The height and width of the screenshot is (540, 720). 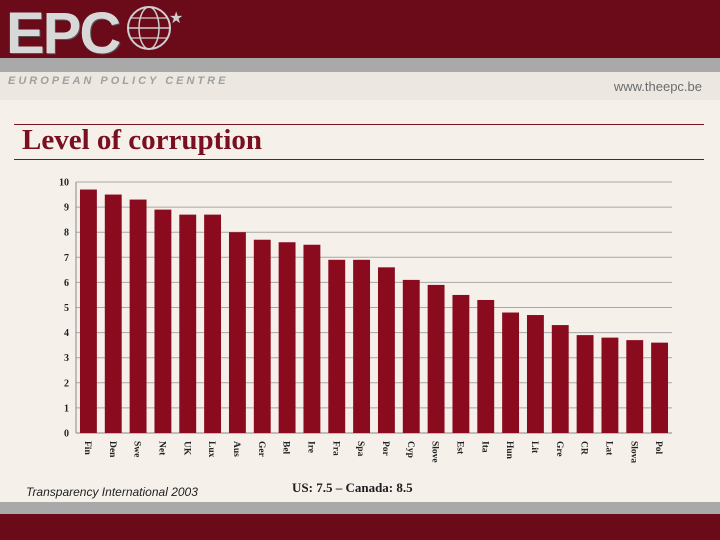 I want to click on y-tick-label: 8, so click(x=66, y=233).